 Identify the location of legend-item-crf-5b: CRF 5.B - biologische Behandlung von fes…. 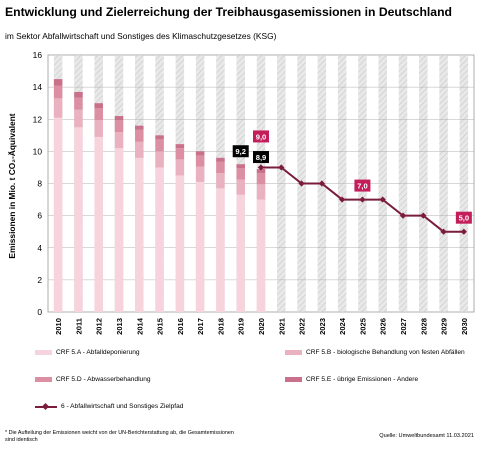
(375, 352).